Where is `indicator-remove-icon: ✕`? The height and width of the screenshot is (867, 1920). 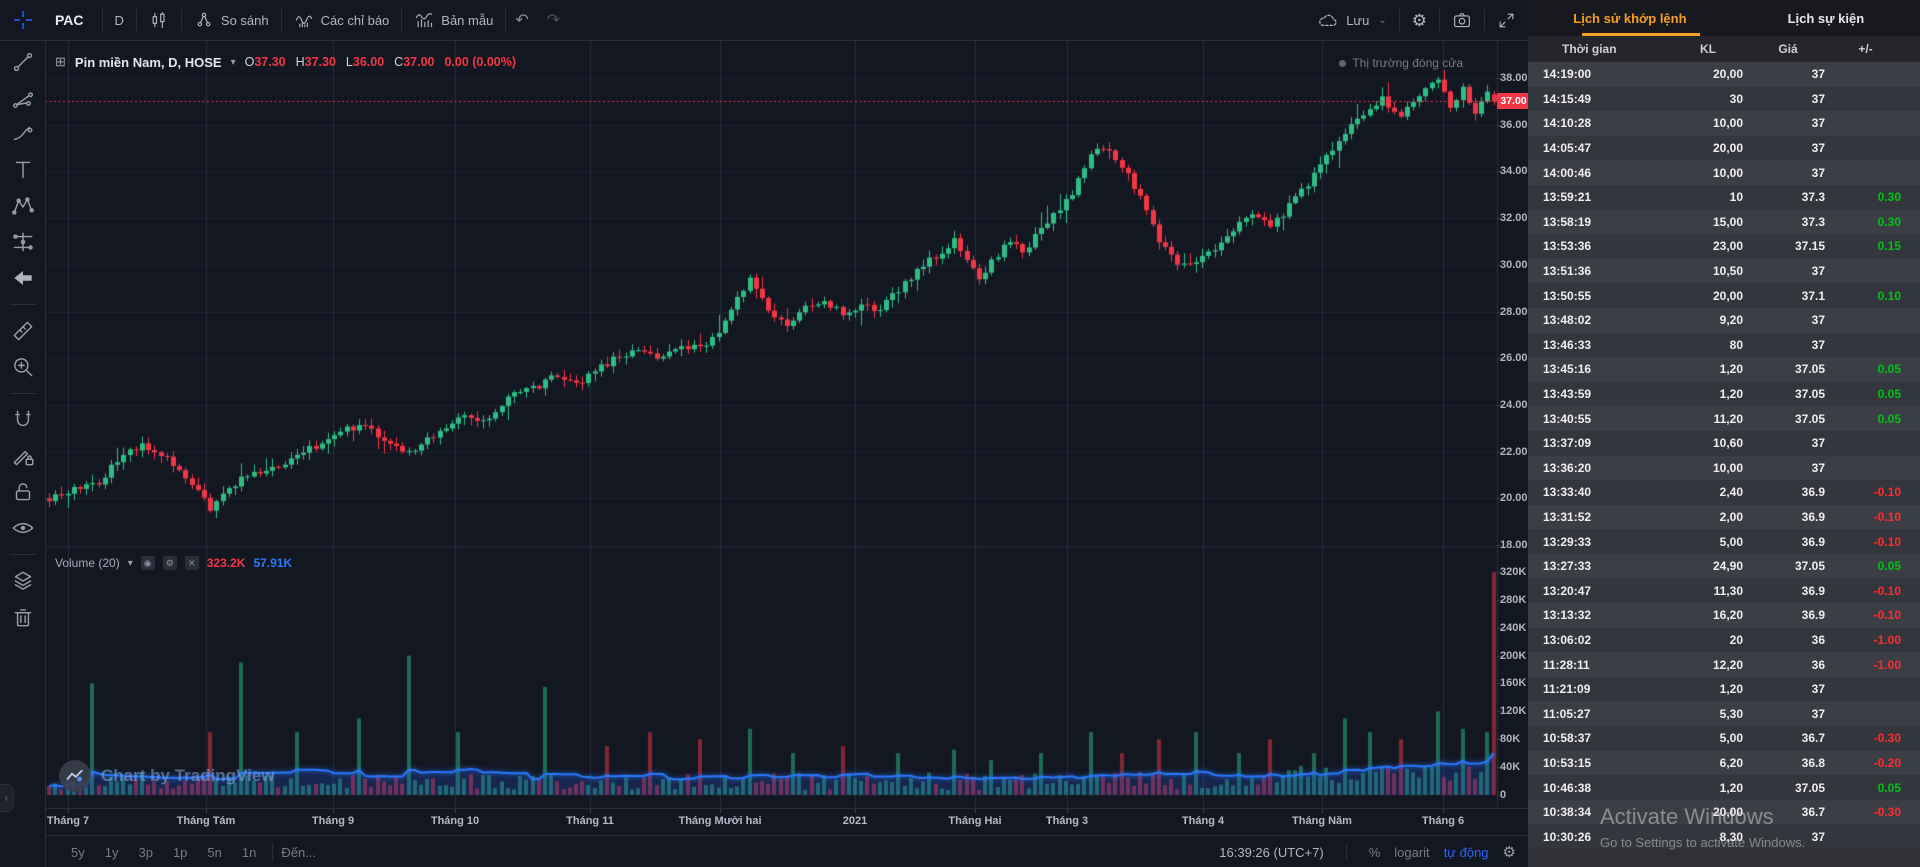 indicator-remove-icon: ✕ is located at coordinates (191, 563).